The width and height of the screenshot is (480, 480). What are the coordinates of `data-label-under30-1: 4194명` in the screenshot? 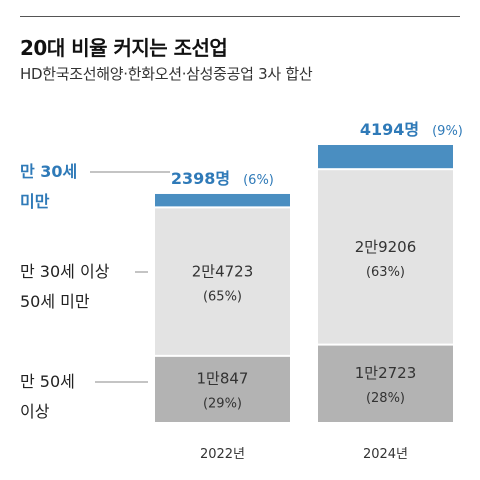 It's located at (389, 129).